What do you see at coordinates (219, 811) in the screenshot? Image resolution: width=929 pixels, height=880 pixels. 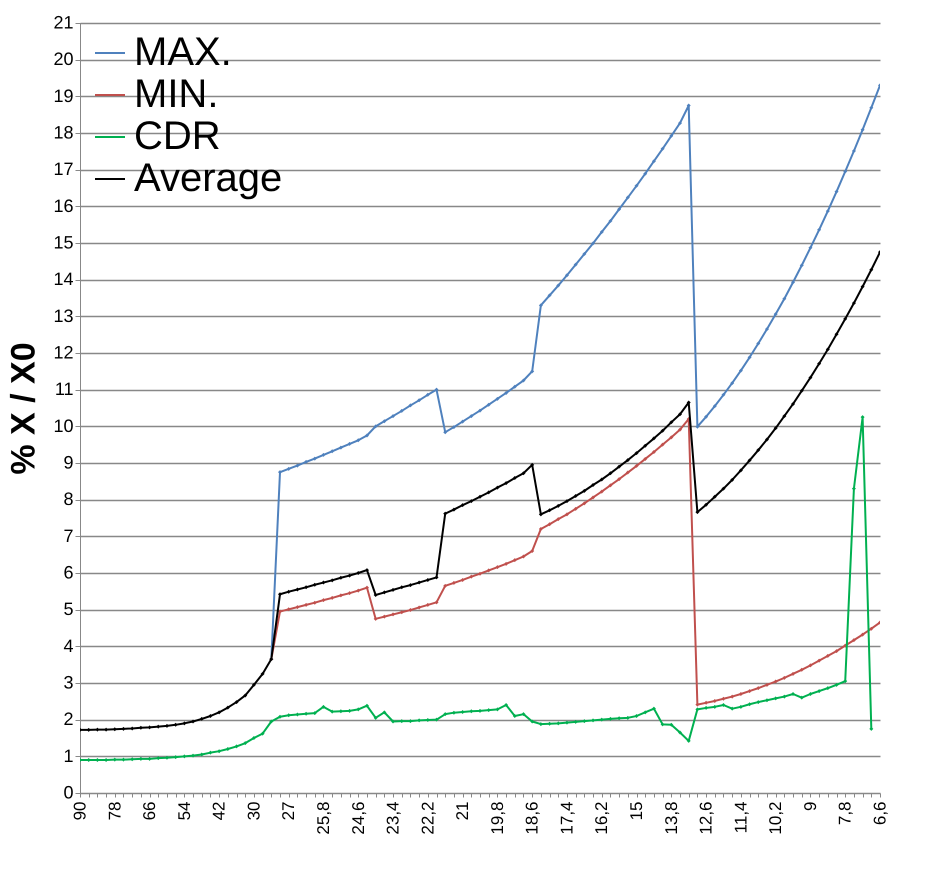 I see `x-tick-label: 42` at bounding box center [219, 811].